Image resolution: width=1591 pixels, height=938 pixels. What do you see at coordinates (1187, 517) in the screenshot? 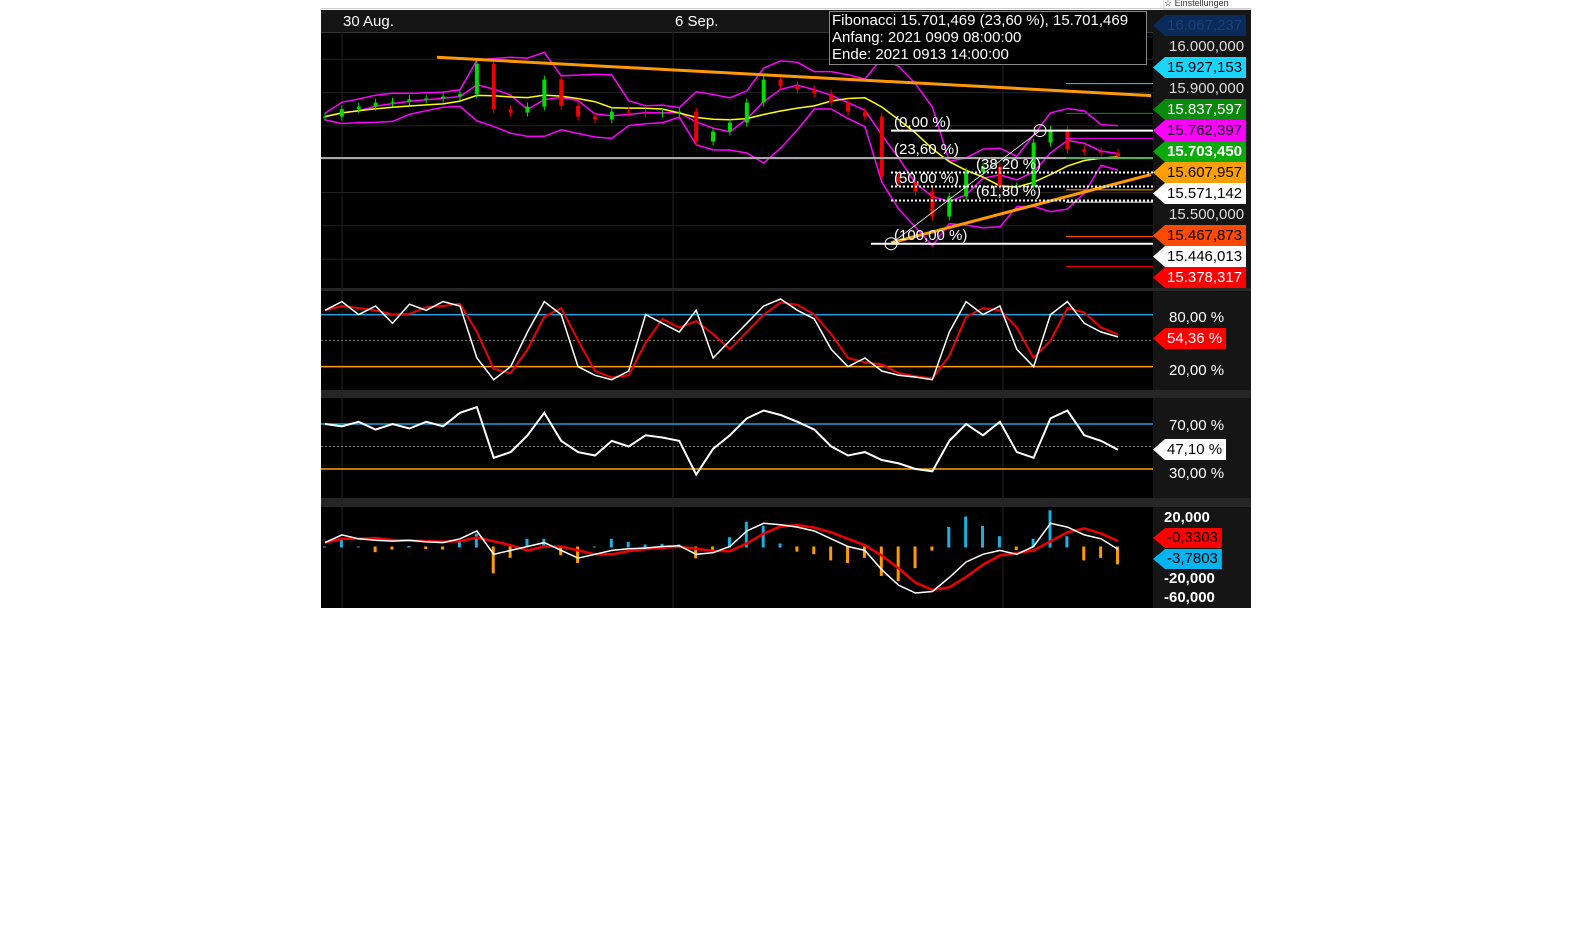
I see `macd-tick: 20,000` at bounding box center [1187, 517].